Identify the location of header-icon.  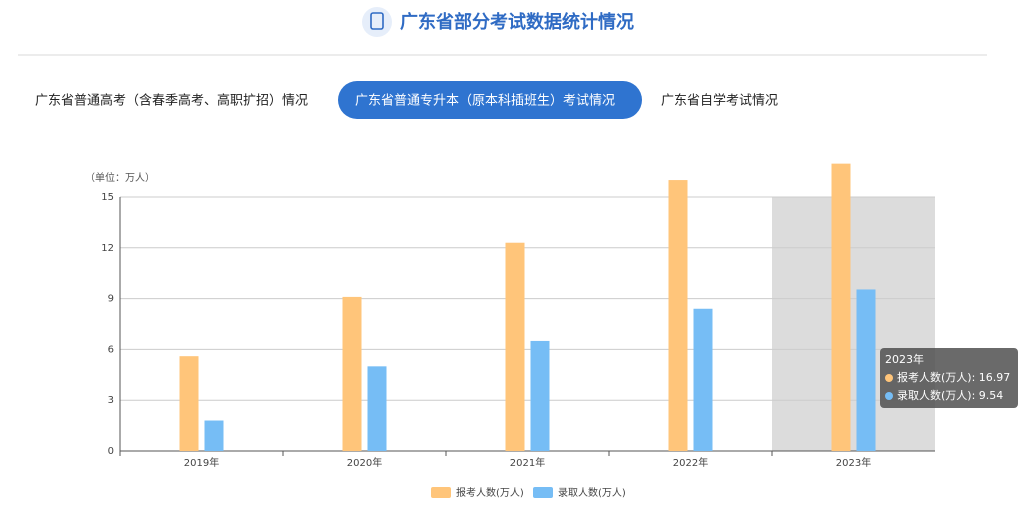
(377, 21).